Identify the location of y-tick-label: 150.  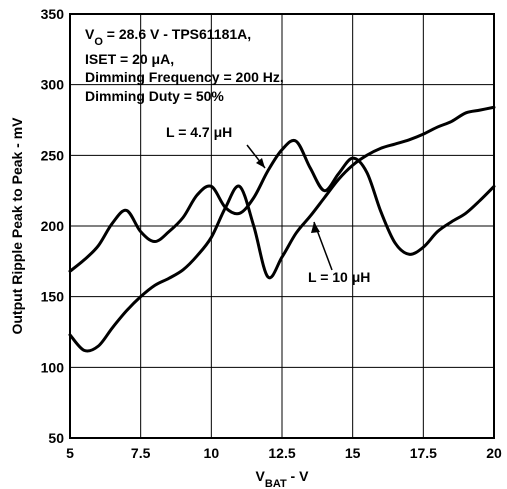
(53, 297).